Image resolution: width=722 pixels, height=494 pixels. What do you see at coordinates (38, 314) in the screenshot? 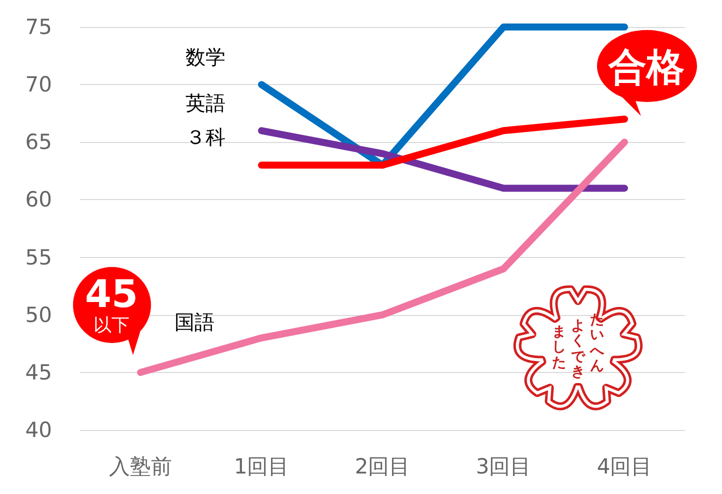
I see `y-tick-label: 50` at bounding box center [38, 314].